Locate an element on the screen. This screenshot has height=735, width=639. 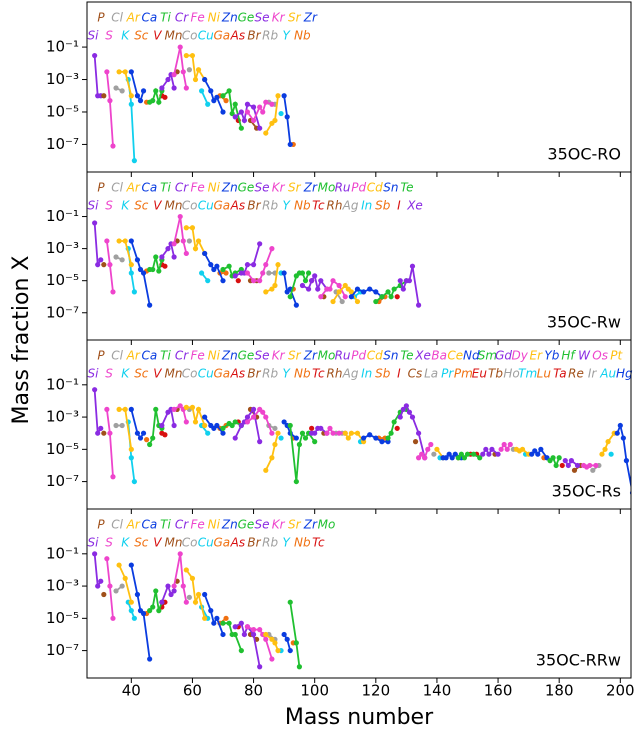
element-label: Ti is located at coordinates (165, 18).